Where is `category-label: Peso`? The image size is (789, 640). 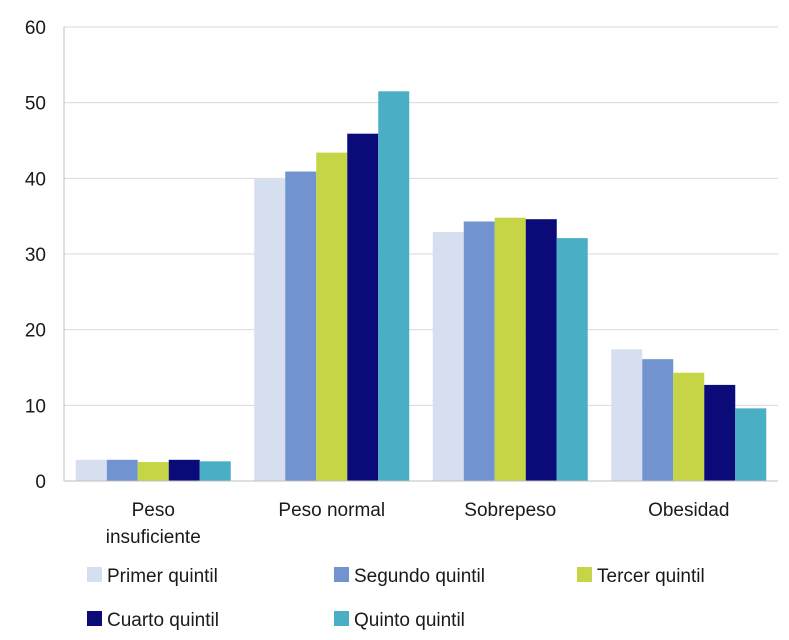 category-label: Peso is located at coordinates (153, 510).